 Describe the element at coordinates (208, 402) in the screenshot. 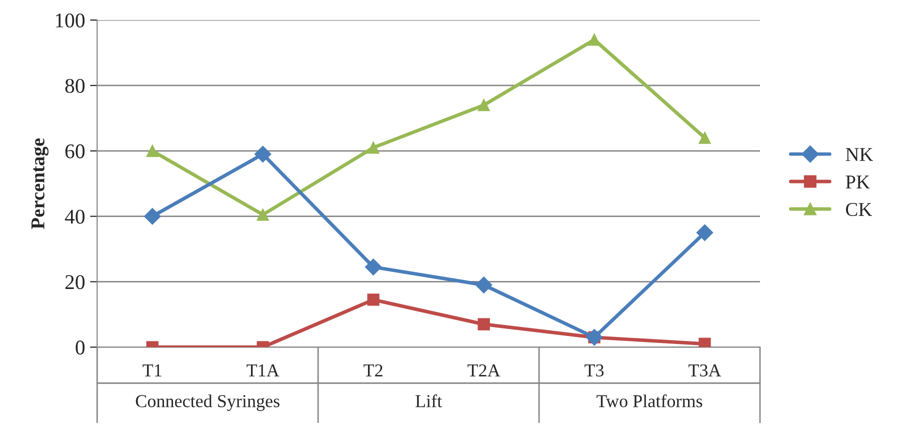

I see `text: Connected Syringes` at that location.